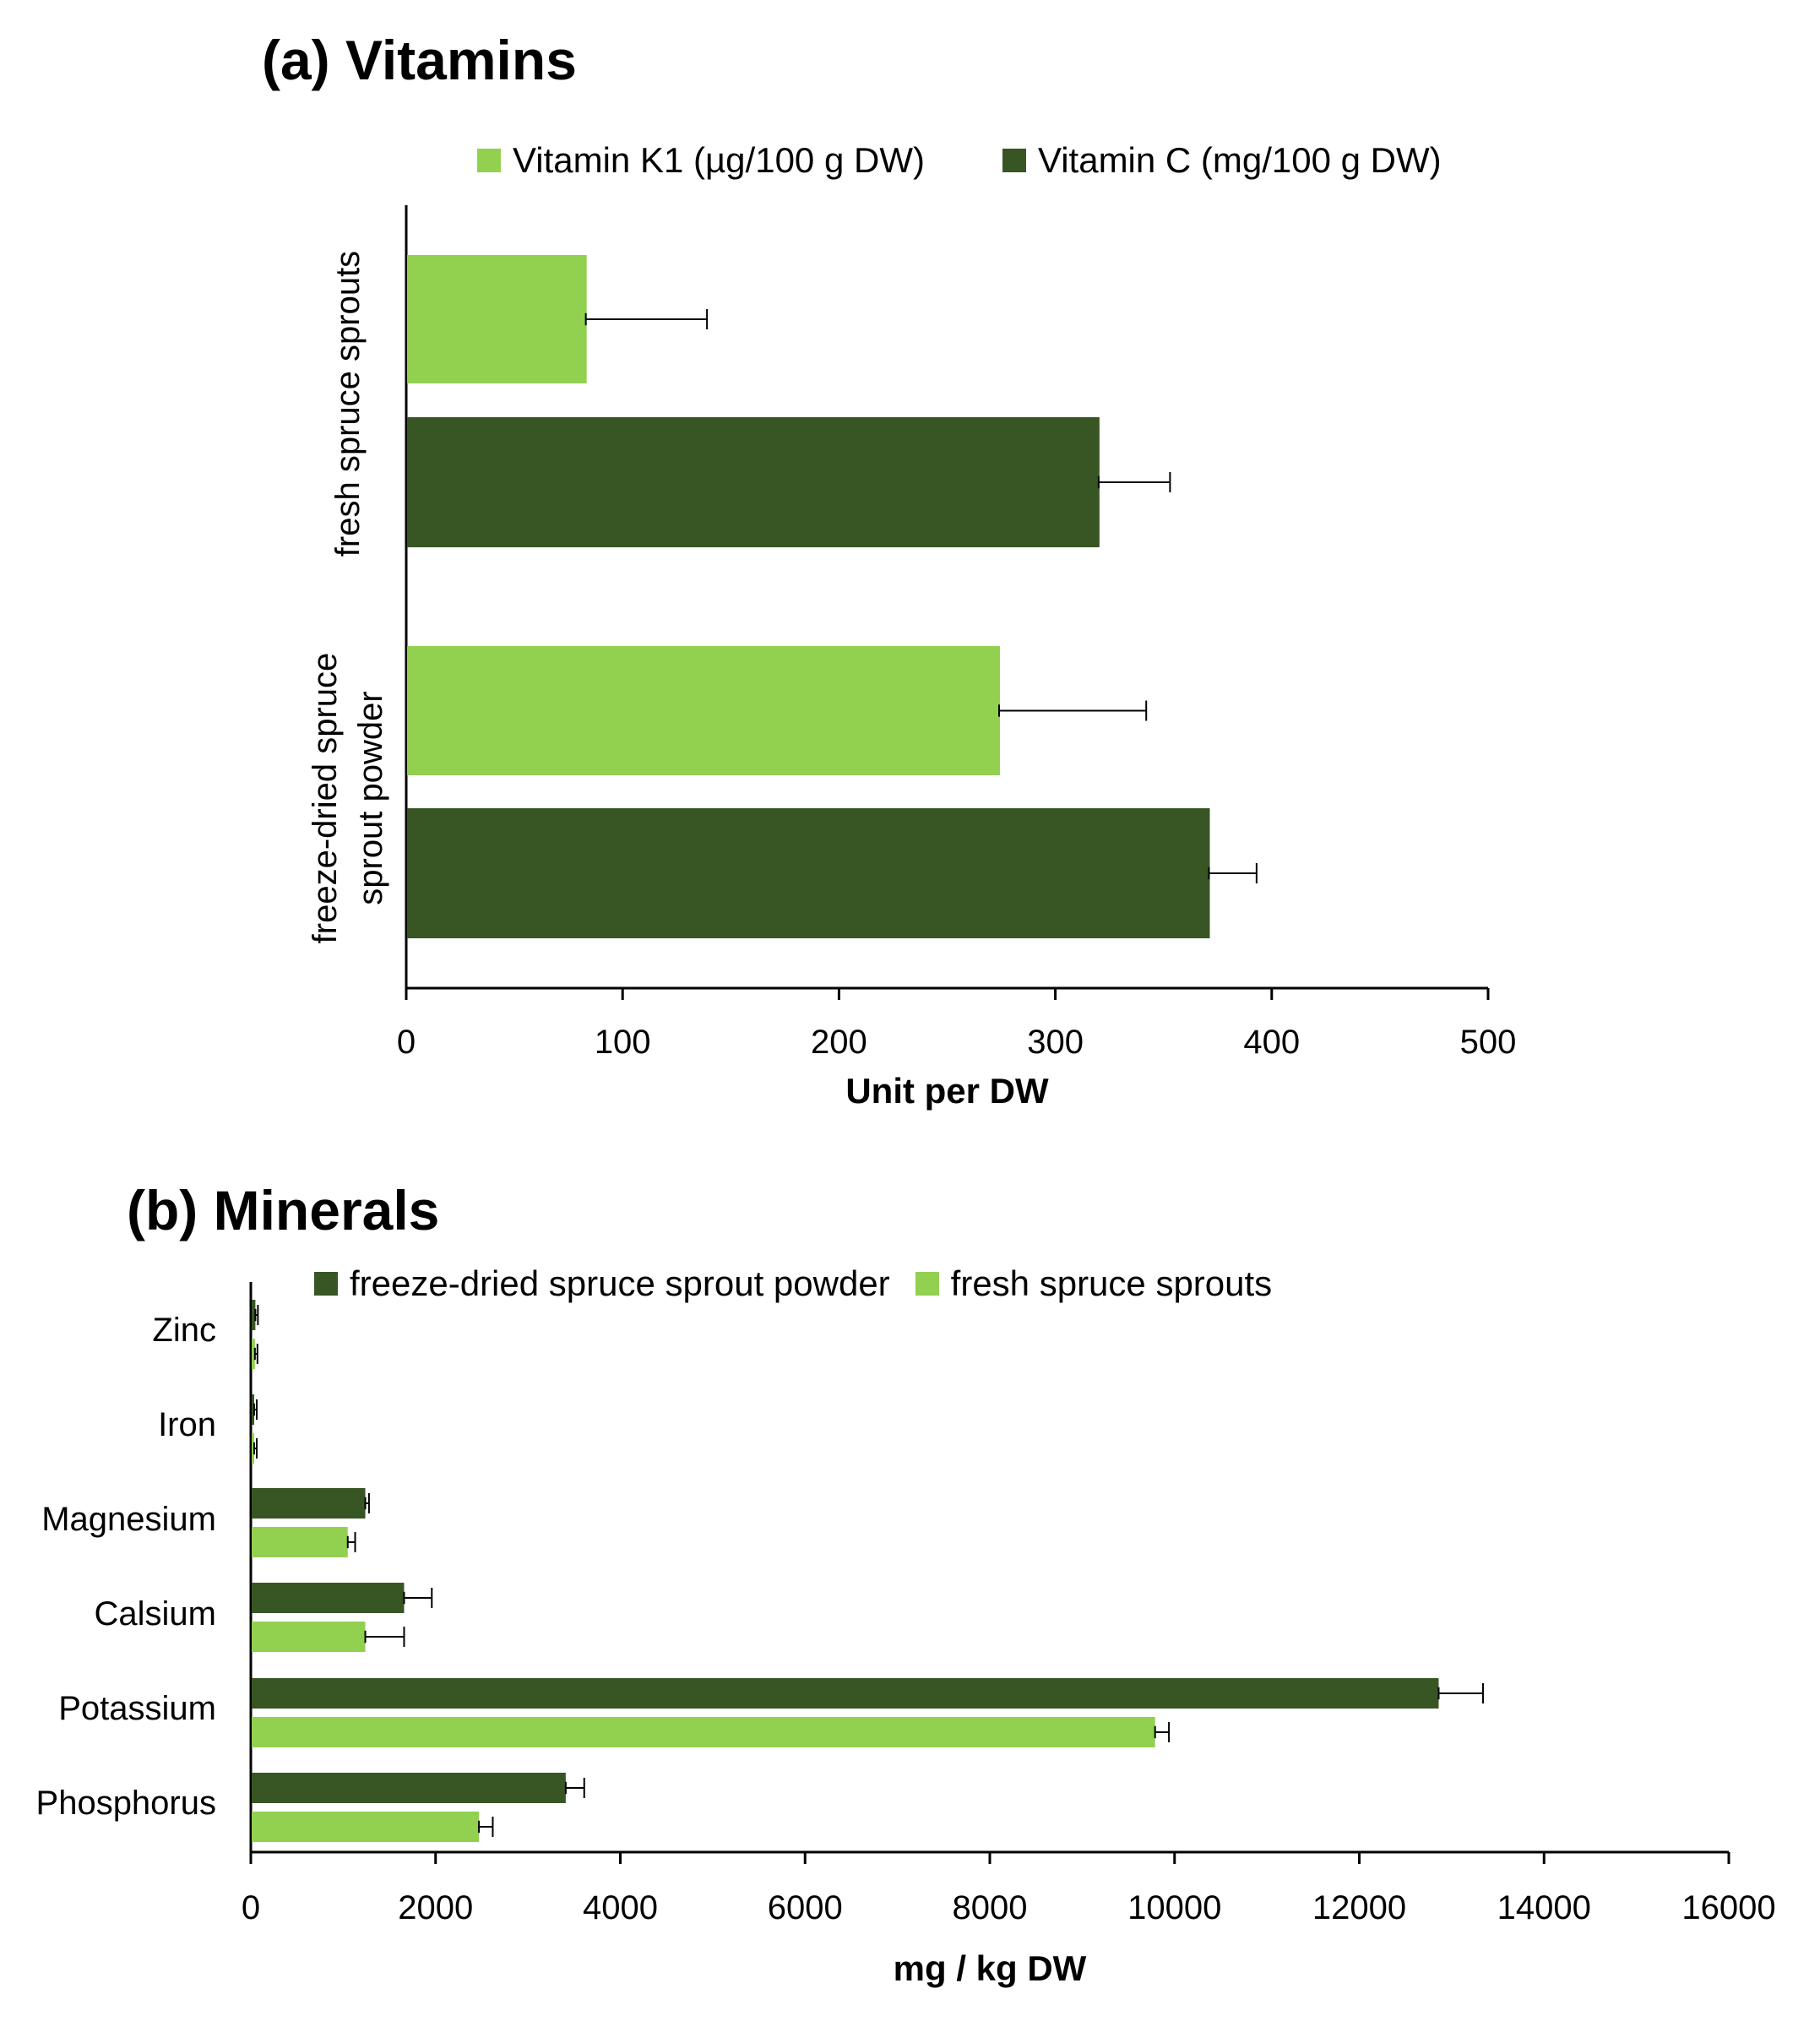  What do you see at coordinates (623, 1042) in the screenshot?
I see `vitamins-x-tick-label: 100` at bounding box center [623, 1042].